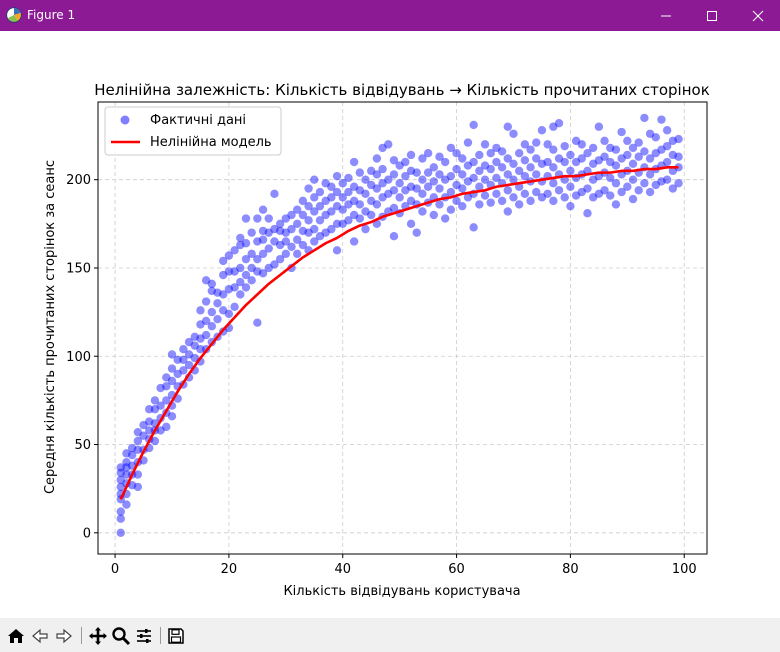 Image resolution: width=780 pixels, height=652 pixels. I want to click on x-tick-label: 40, so click(342, 569).